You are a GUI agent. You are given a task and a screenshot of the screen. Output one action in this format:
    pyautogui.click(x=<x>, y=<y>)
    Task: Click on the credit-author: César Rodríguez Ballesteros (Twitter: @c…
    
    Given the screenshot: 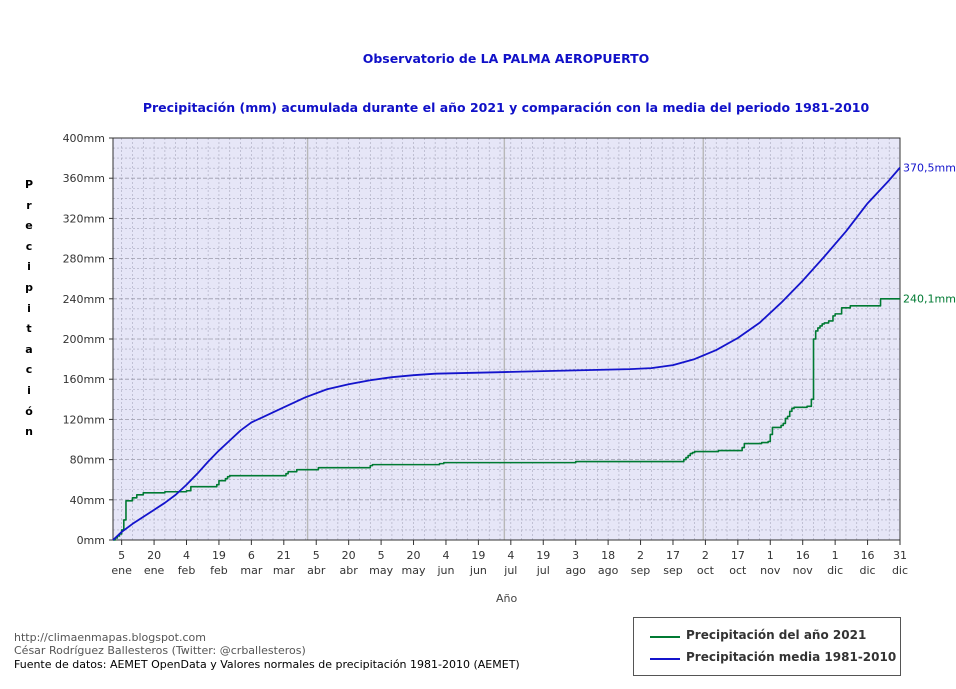 What is the action you would take?
    pyautogui.click(x=160, y=650)
    